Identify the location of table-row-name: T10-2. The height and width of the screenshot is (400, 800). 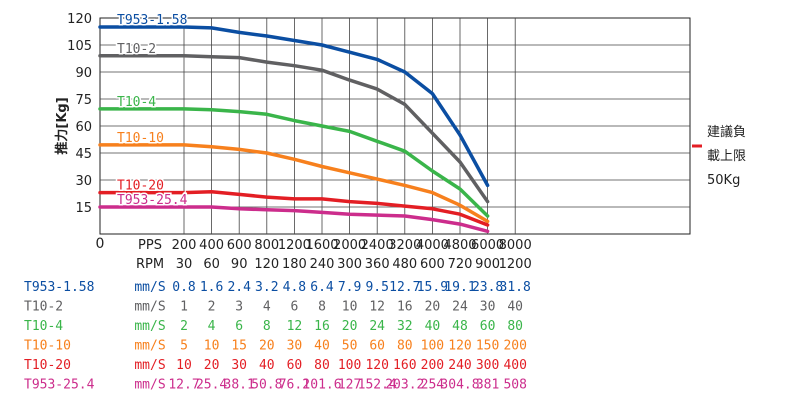
(43, 307).